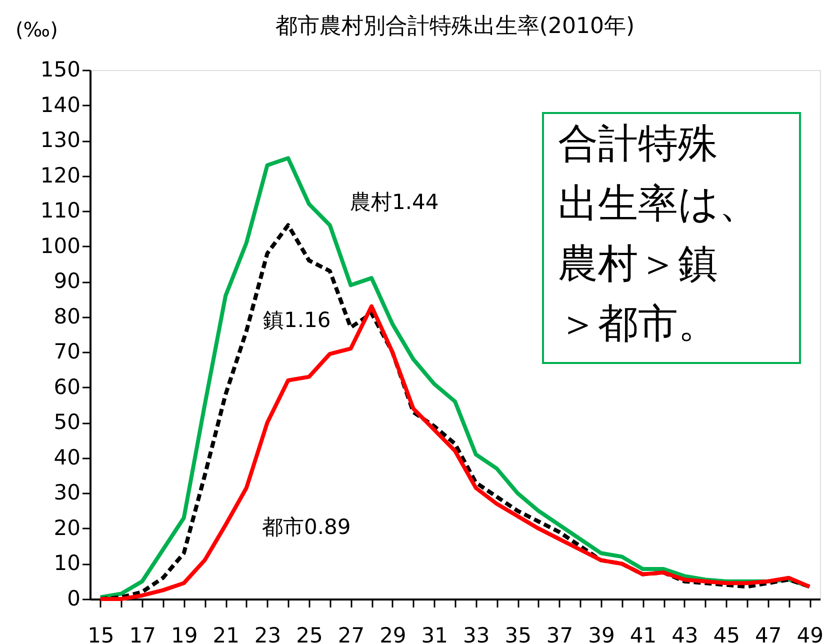  What do you see at coordinates (184, 634) in the screenshot?
I see `x-tick-label: 19` at bounding box center [184, 634].